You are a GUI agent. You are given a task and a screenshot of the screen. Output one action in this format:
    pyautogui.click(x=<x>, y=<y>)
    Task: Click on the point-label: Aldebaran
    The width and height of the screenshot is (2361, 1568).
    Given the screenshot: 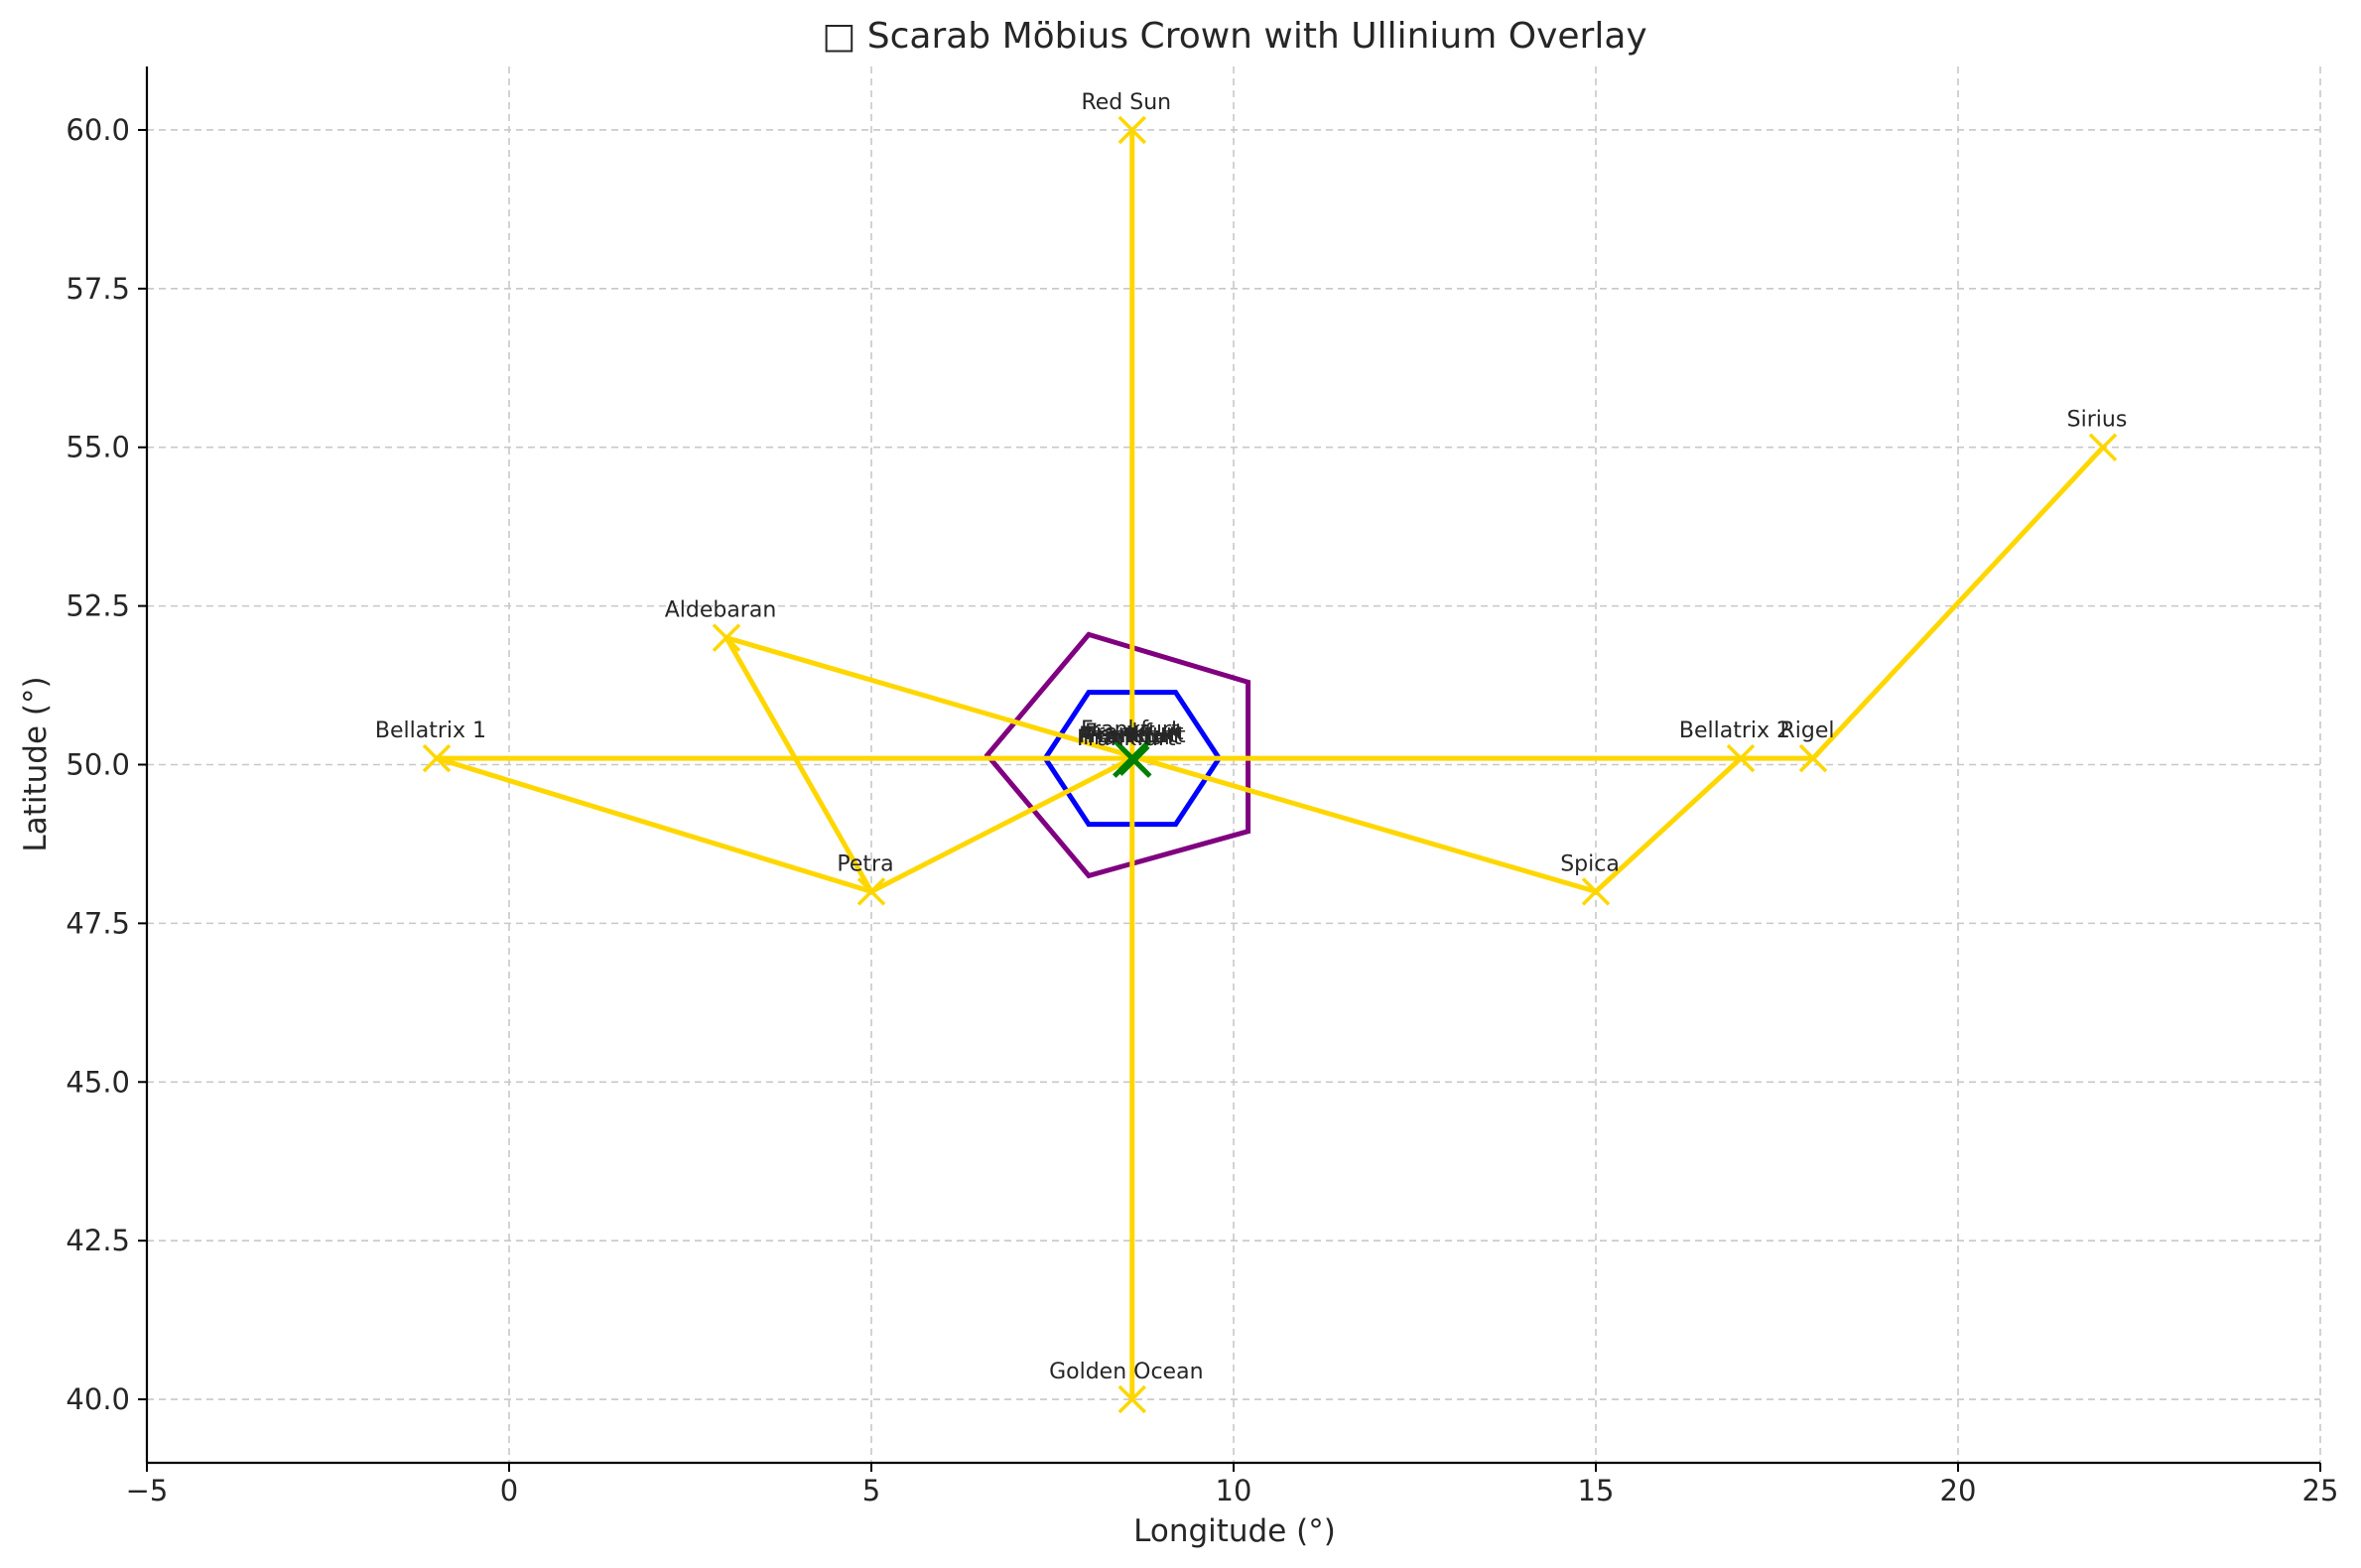 What is the action you would take?
    pyautogui.click(x=721, y=610)
    